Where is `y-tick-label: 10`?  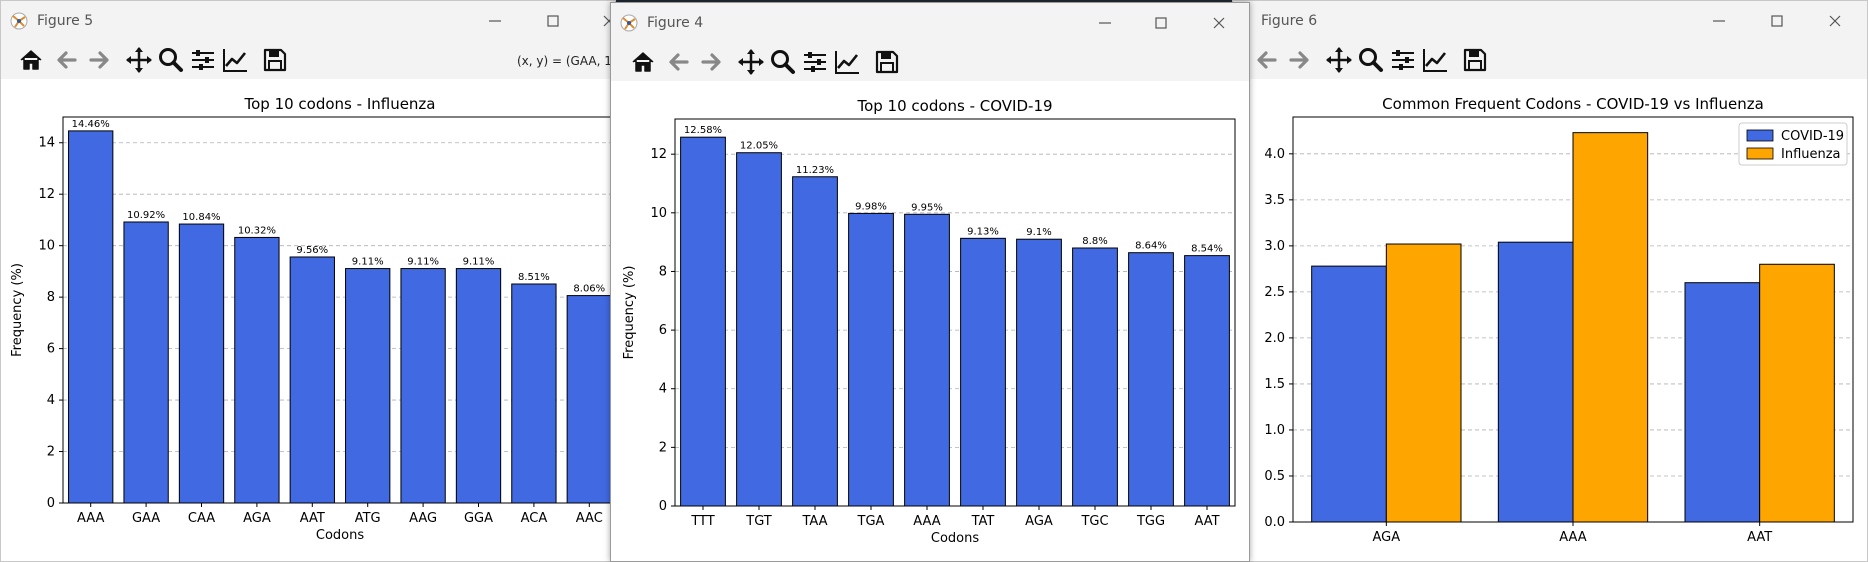
y-tick-label: 10 is located at coordinates (658, 213).